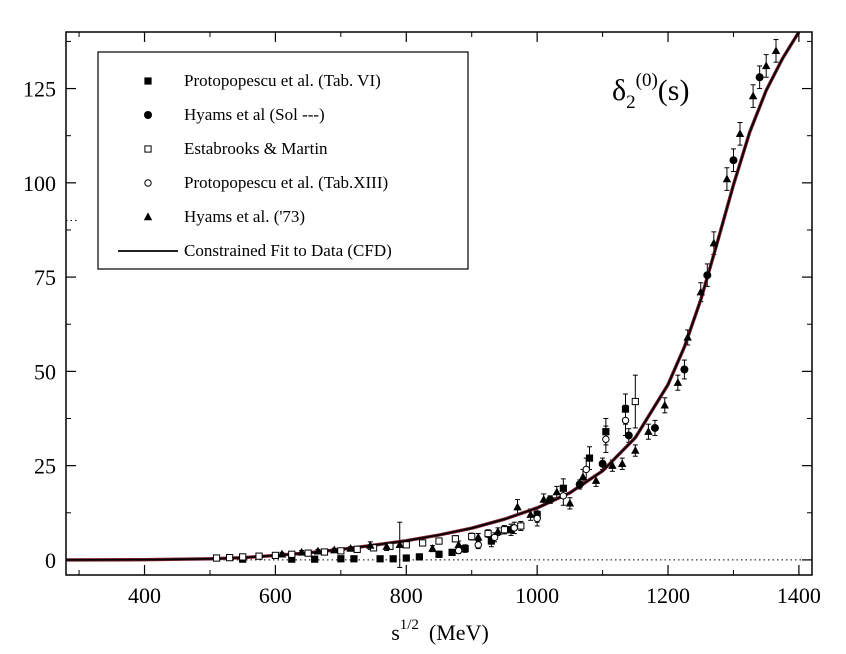 The width and height of the screenshot is (846, 654). Describe the element at coordinates (537, 595) in the screenshot. I see `x-tick-label: 1000` at that location.